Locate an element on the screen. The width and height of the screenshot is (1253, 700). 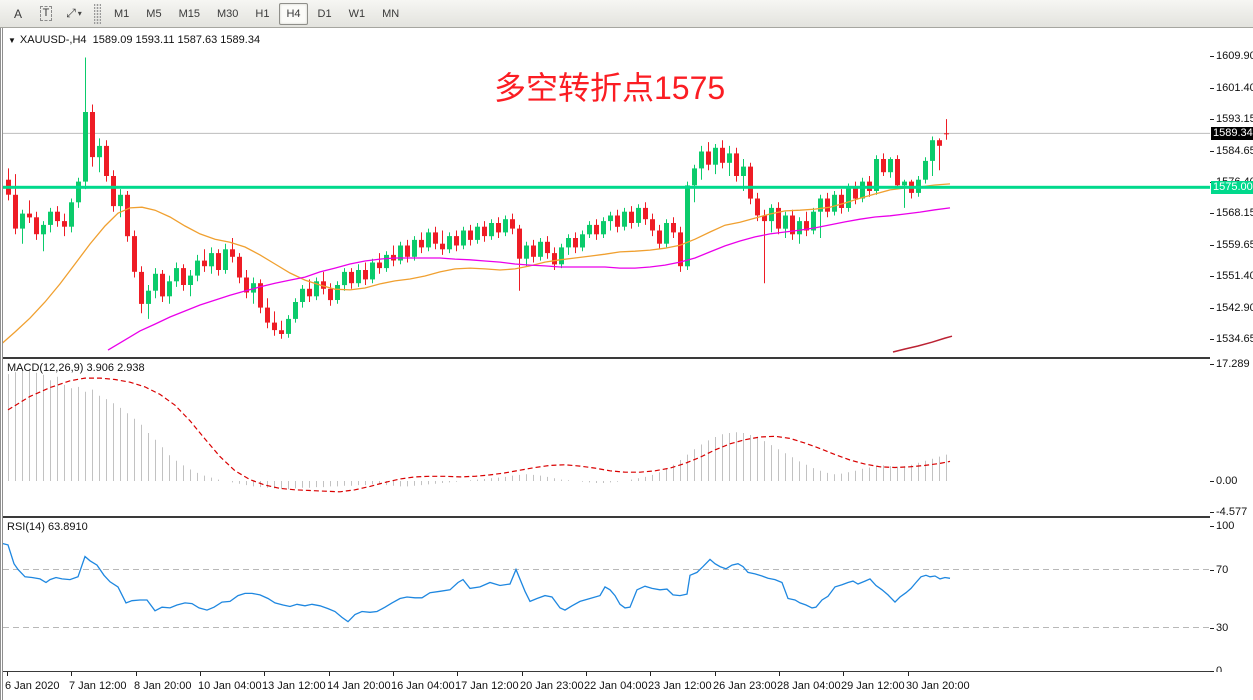
timeframe-button-w1: W1 is located at coordinates (357, 13).